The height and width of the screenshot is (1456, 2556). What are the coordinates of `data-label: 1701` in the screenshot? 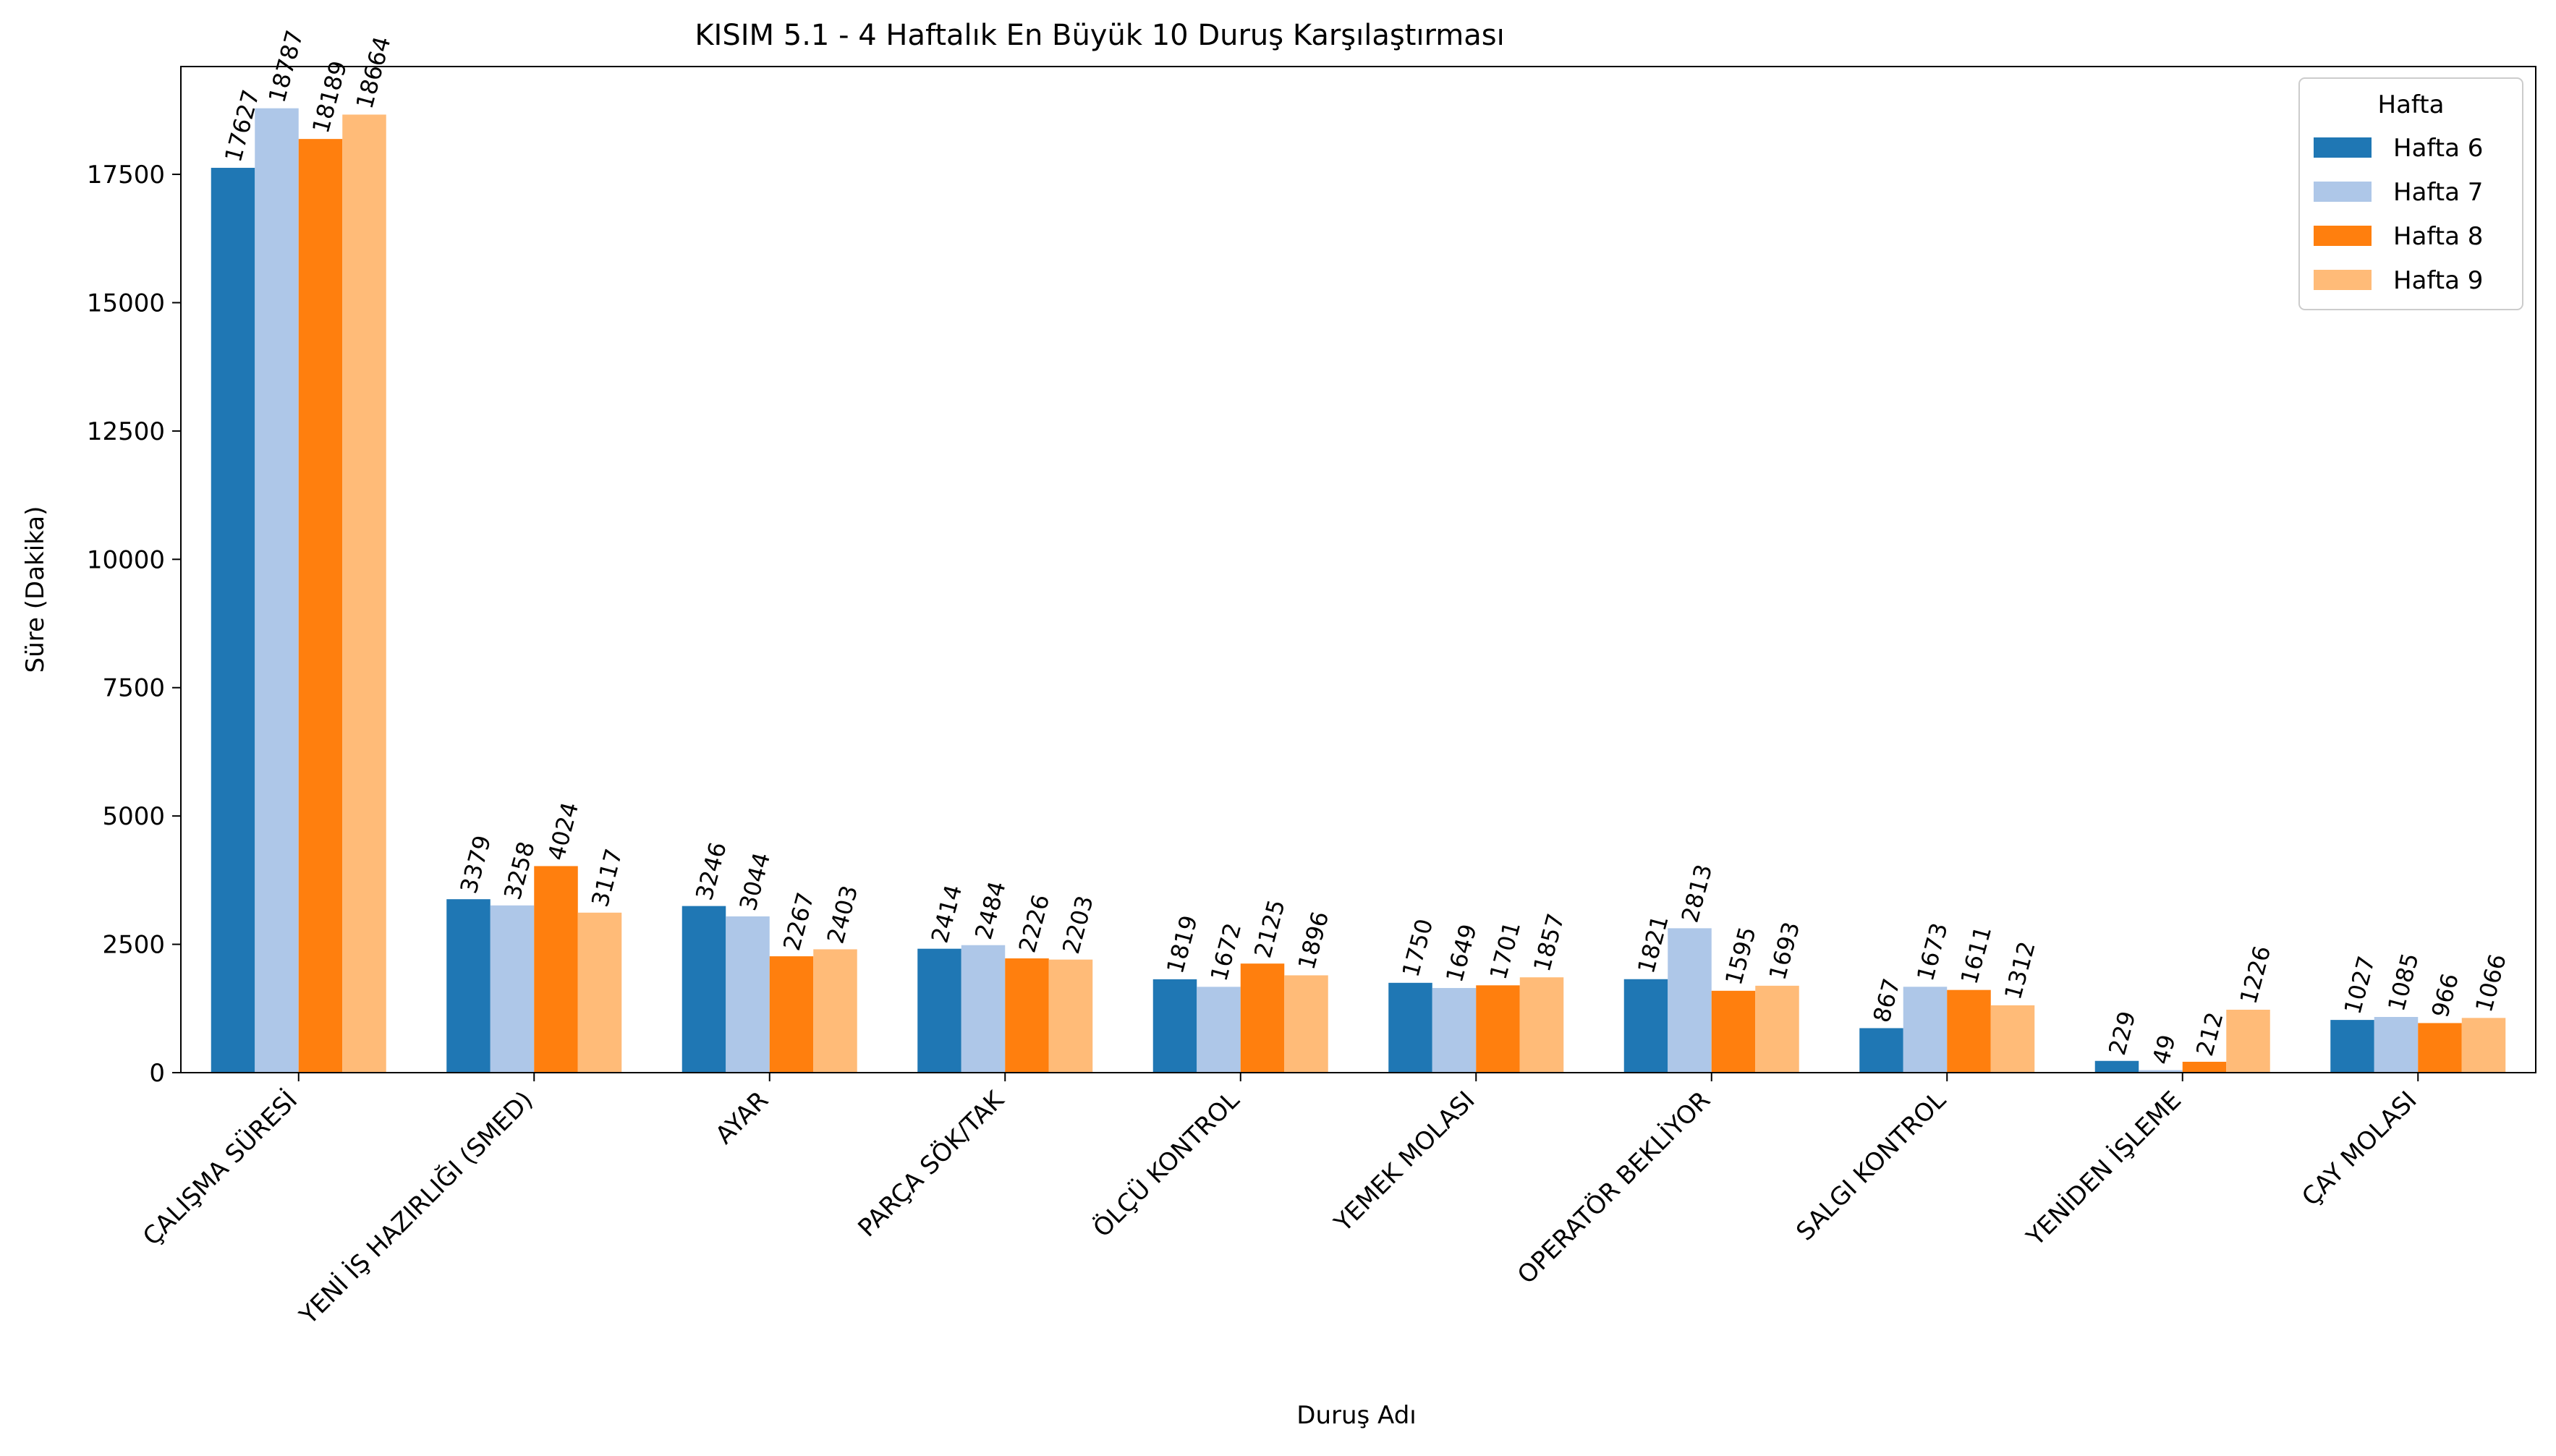 It's located at (1506, 950).